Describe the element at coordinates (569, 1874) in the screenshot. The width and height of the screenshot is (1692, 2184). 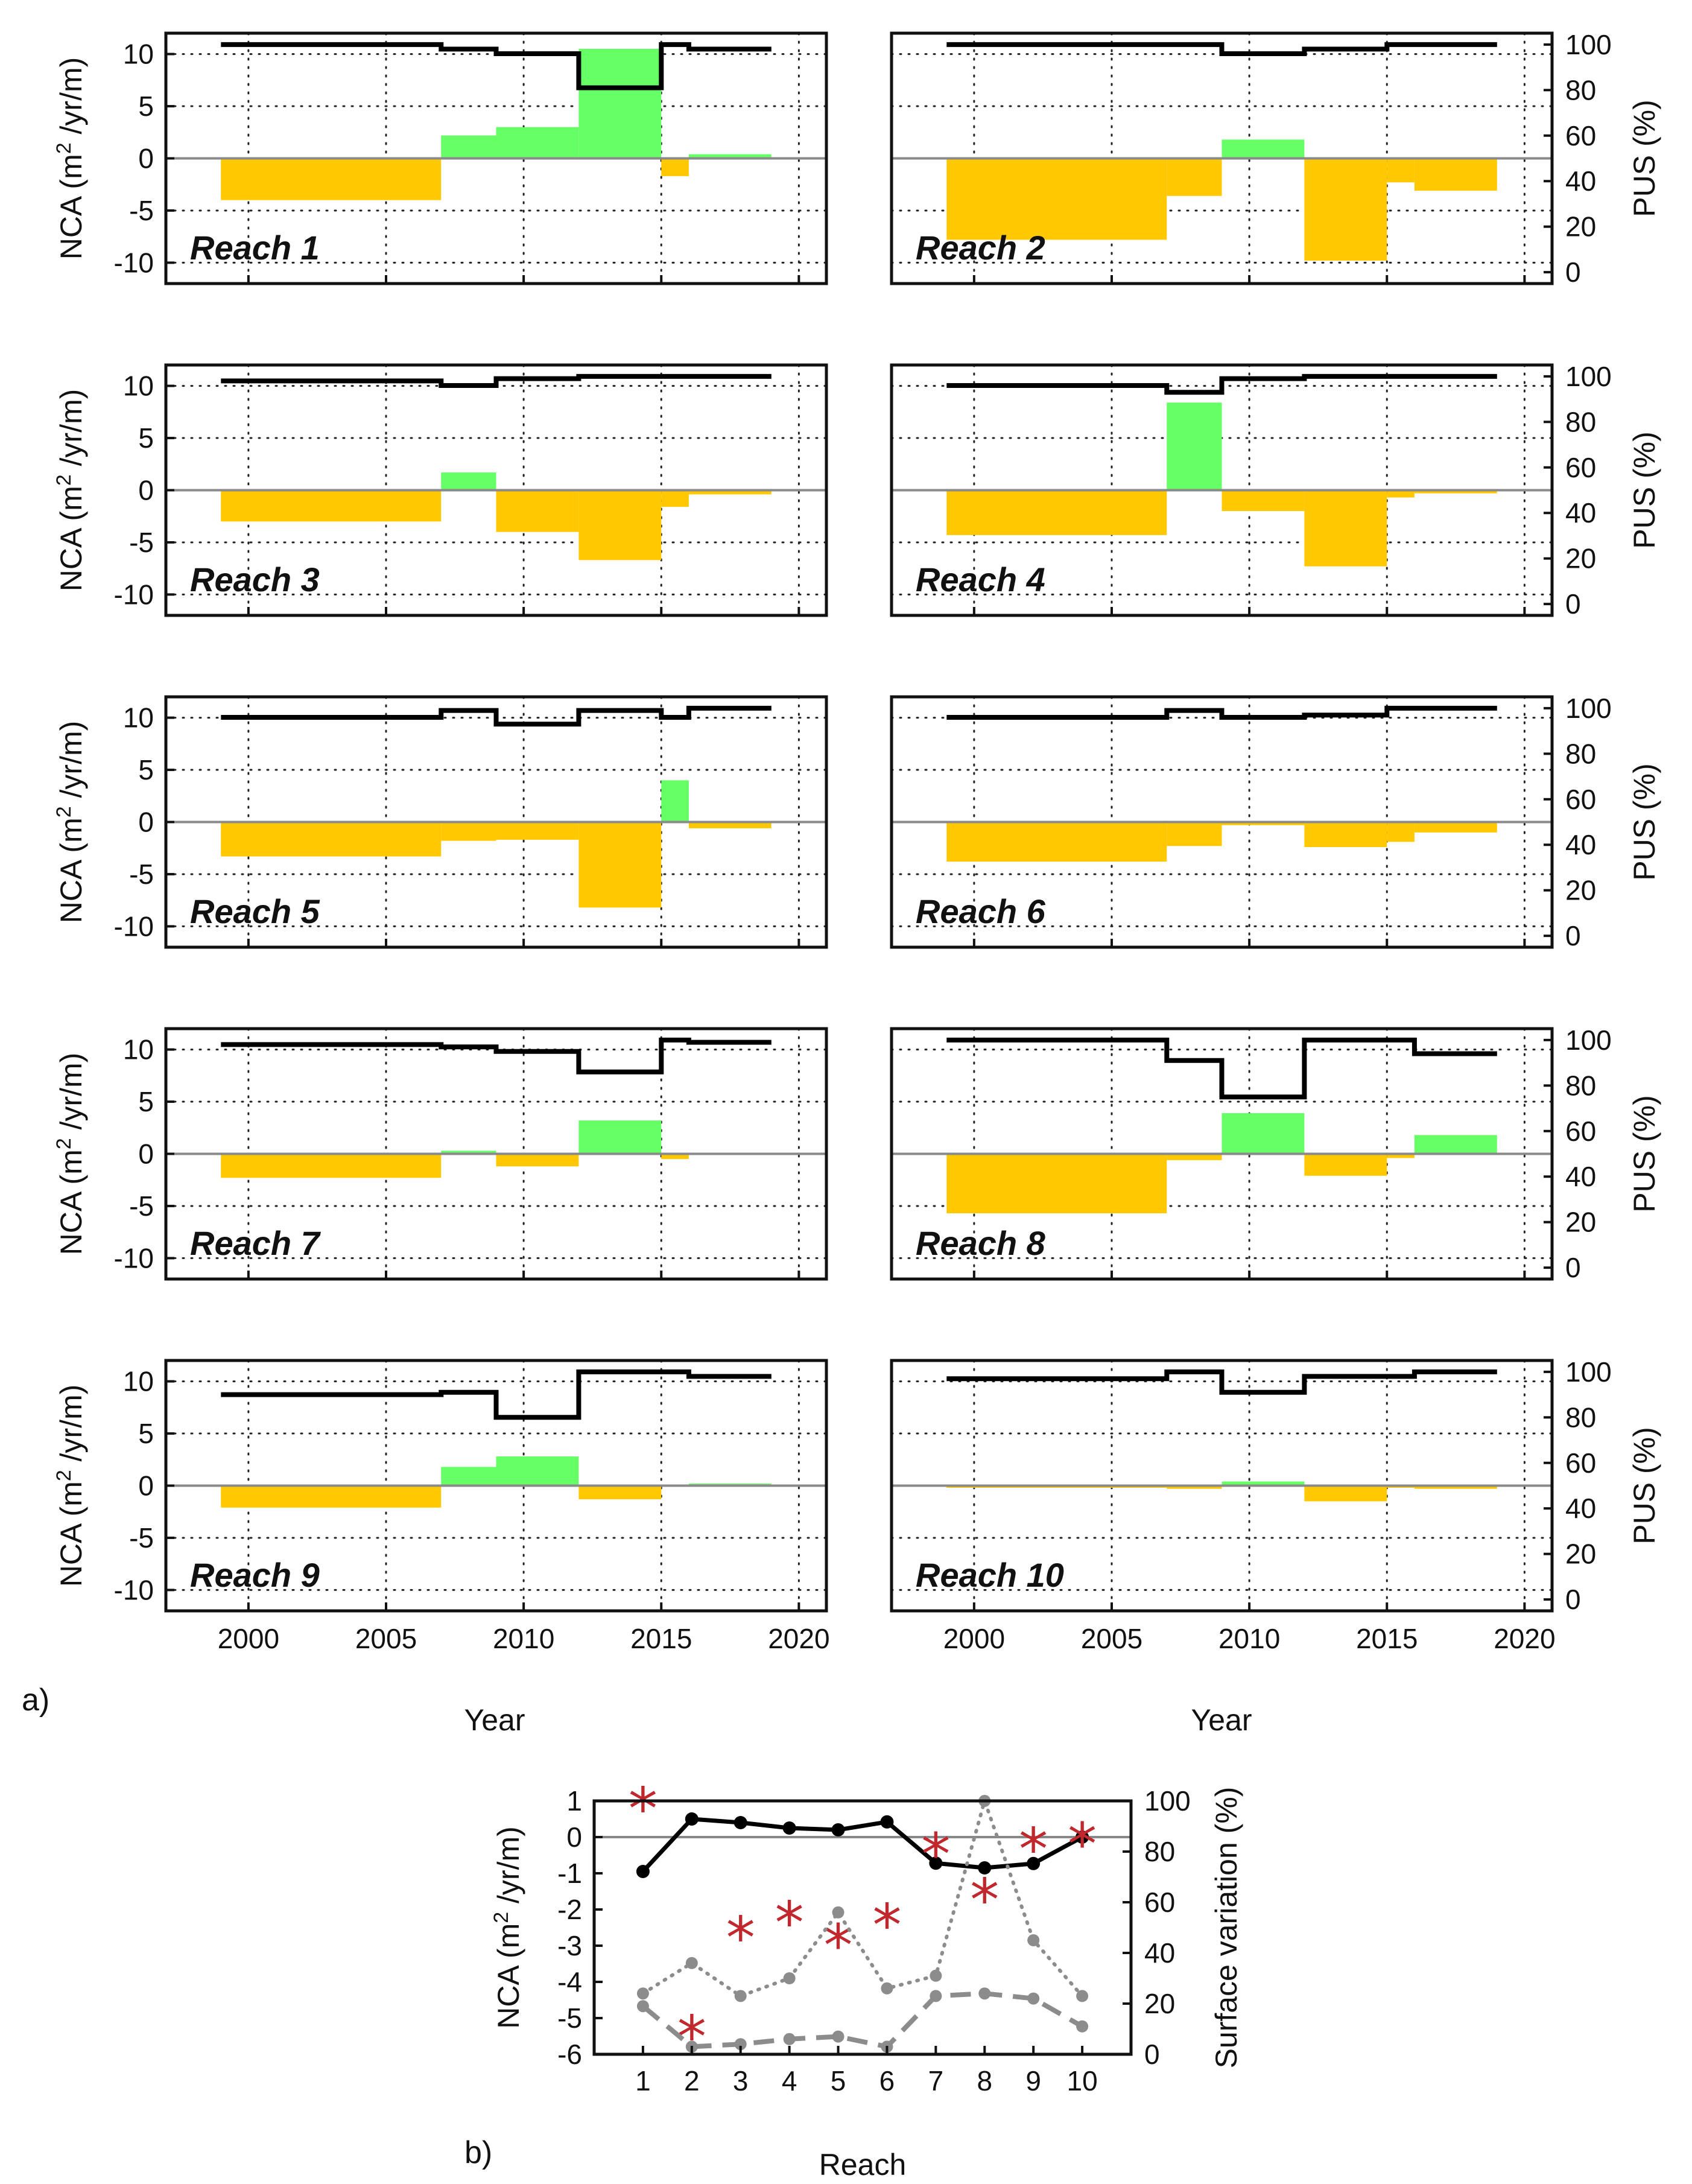
I see `ytick-label-b: -1` at that location.